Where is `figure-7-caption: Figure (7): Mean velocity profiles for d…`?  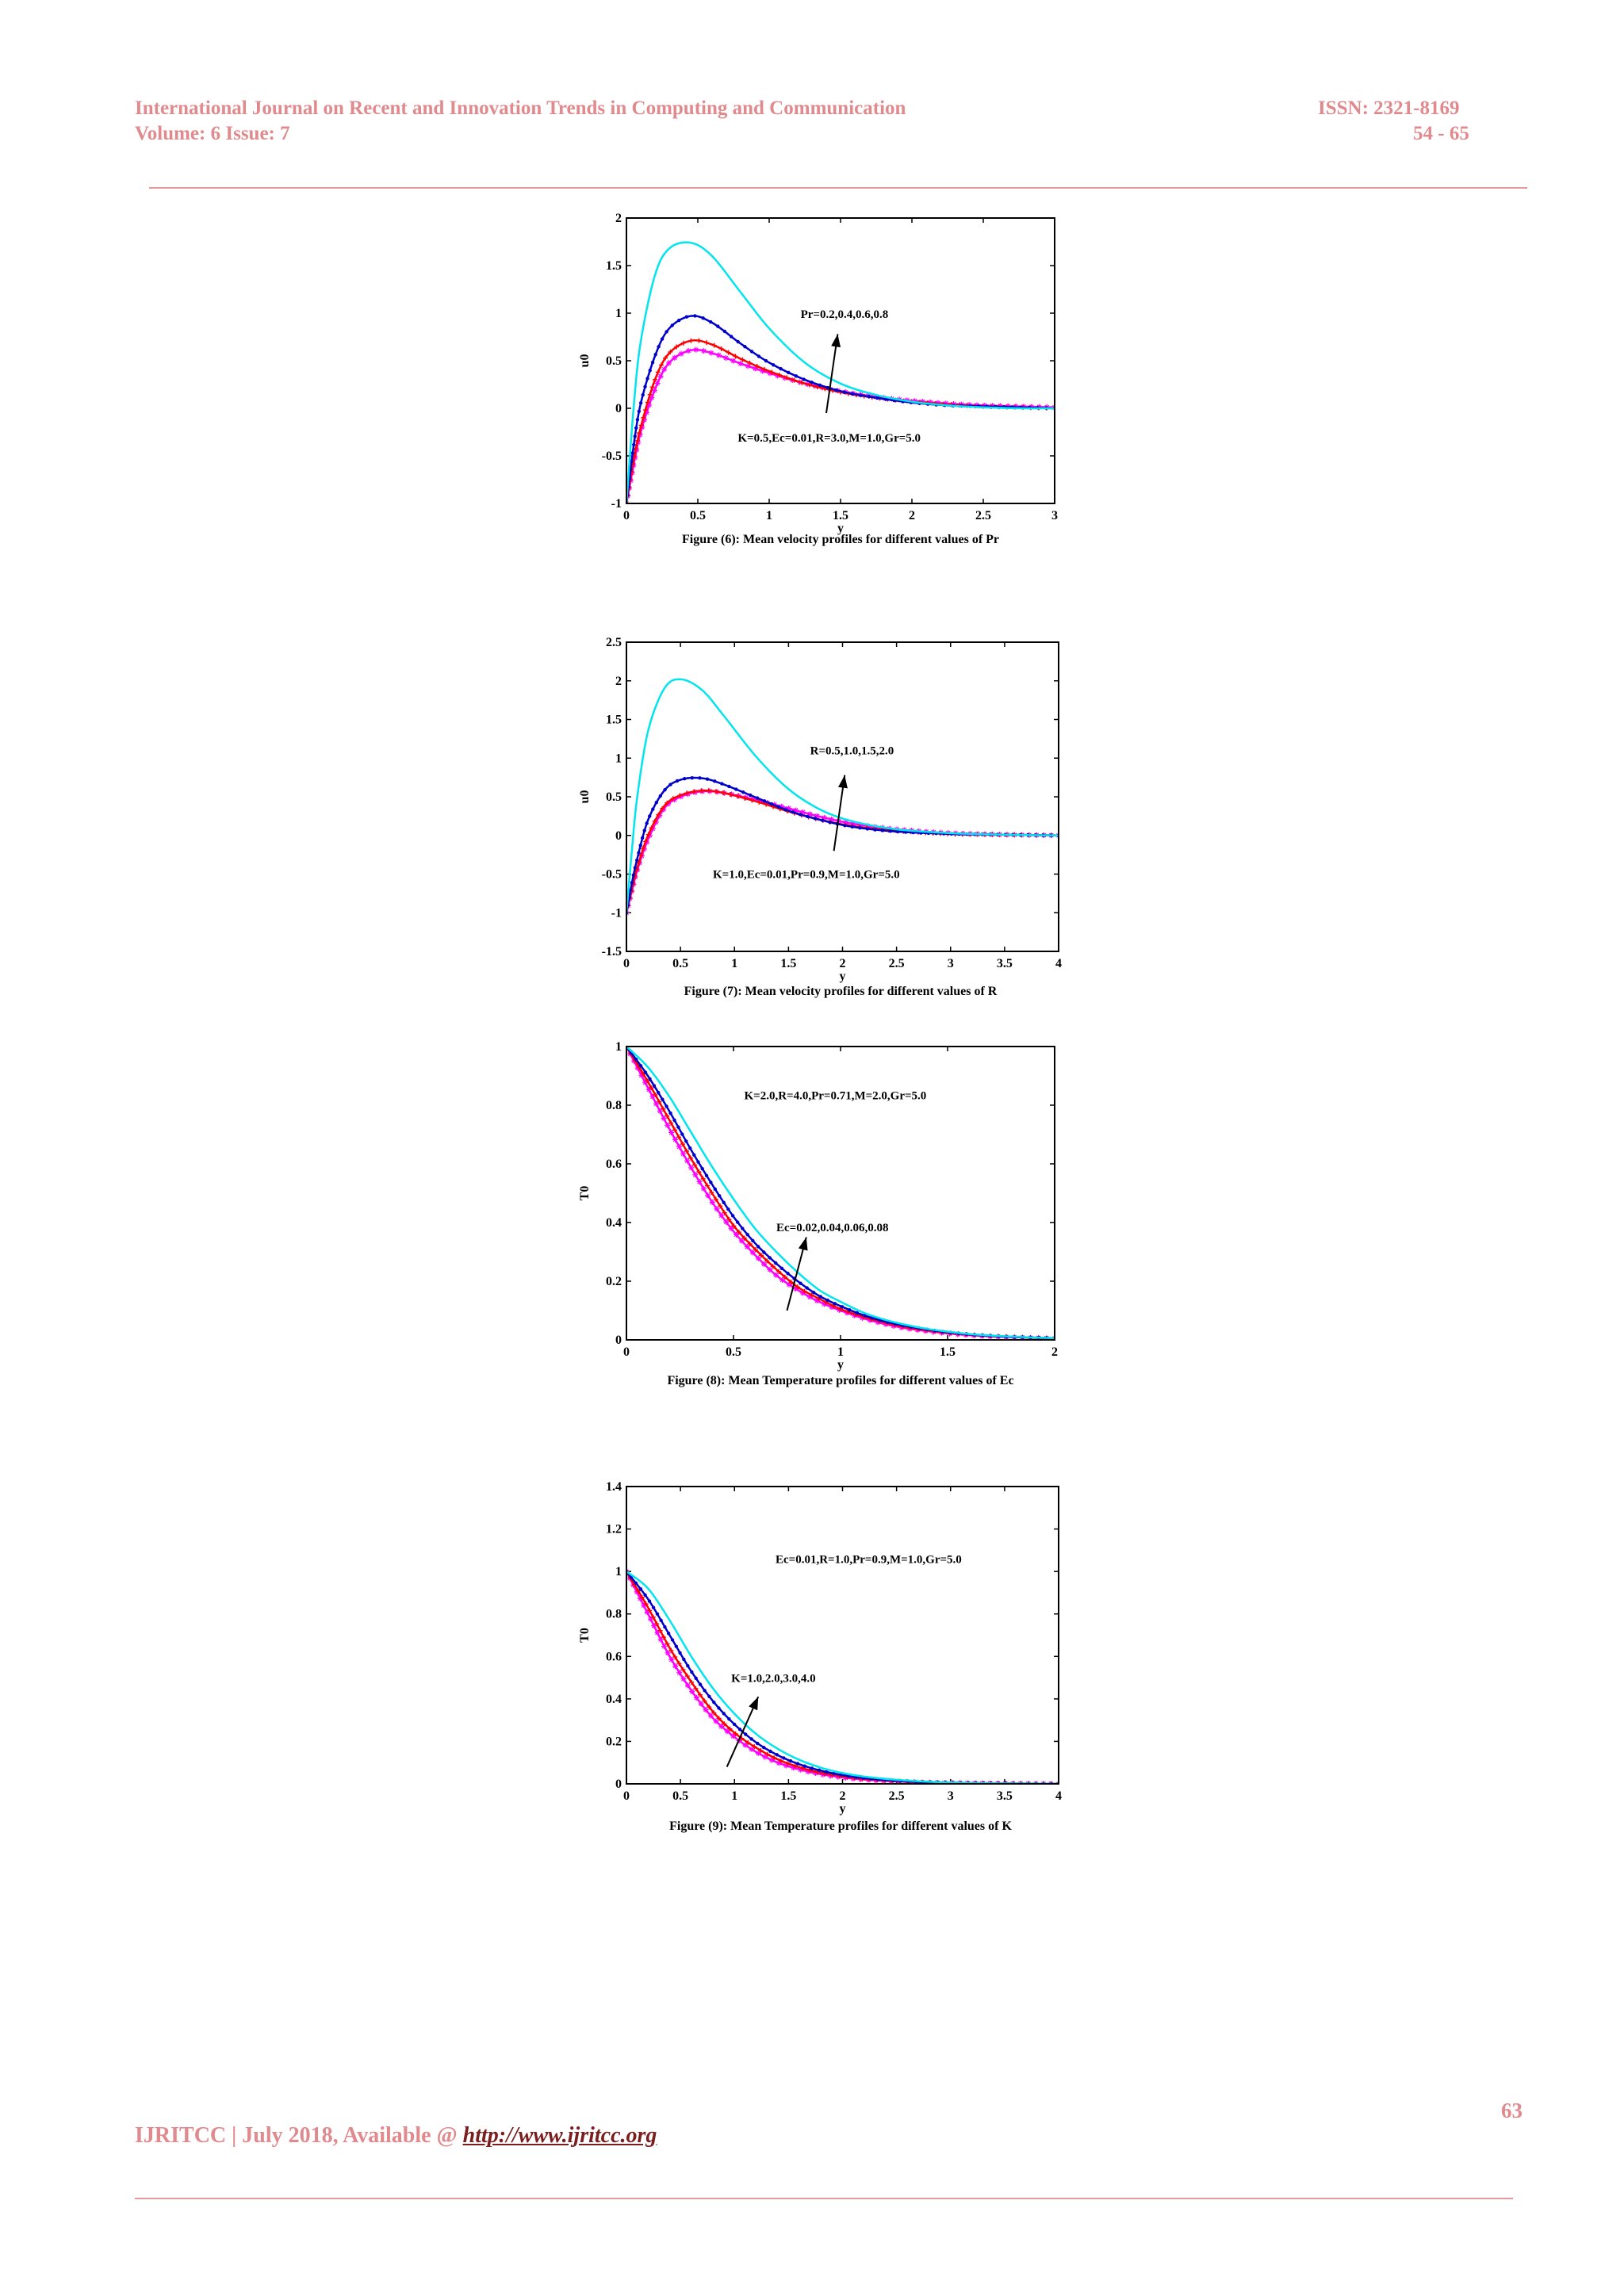
figure-7-caption: Figure (7): Mean velocity profiles for d… is located at coordinates (841, 992).